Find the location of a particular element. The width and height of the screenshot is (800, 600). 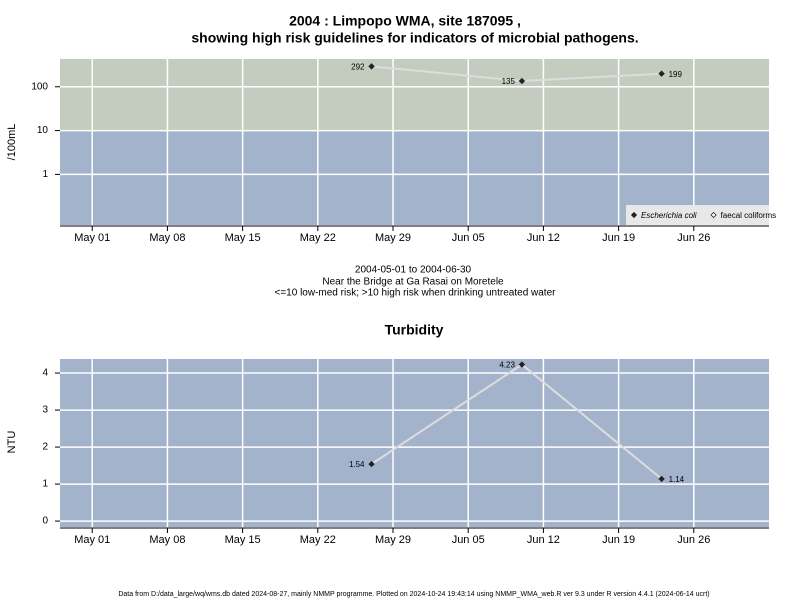

data-label: 135 is located at coordinates (509, 81).